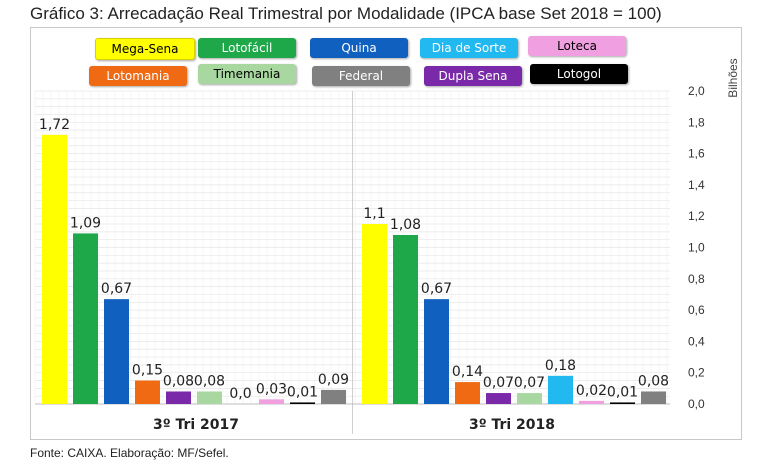  Describe the element at coordinates (247, 48) in the screenshot. I see `legend-item: Lotofácil` at that location.